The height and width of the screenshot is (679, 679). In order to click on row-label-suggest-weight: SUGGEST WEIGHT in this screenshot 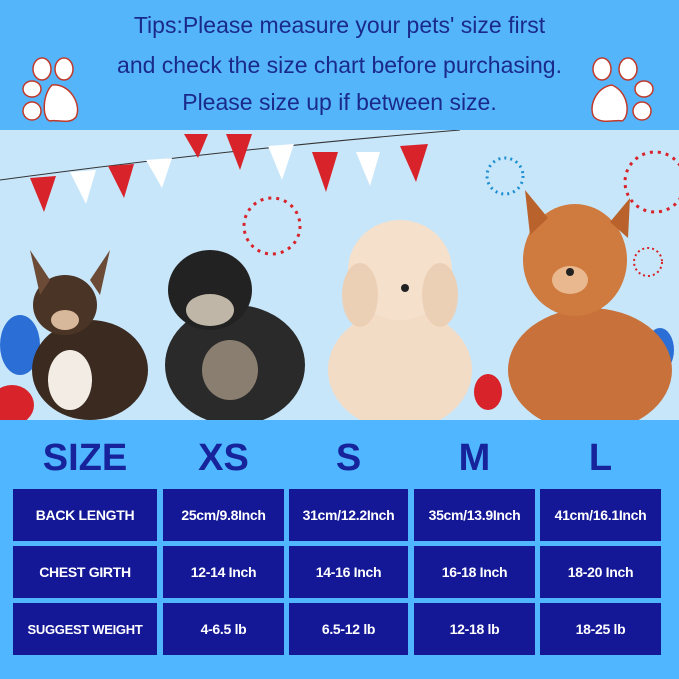, I will do `click(85, 629)`.